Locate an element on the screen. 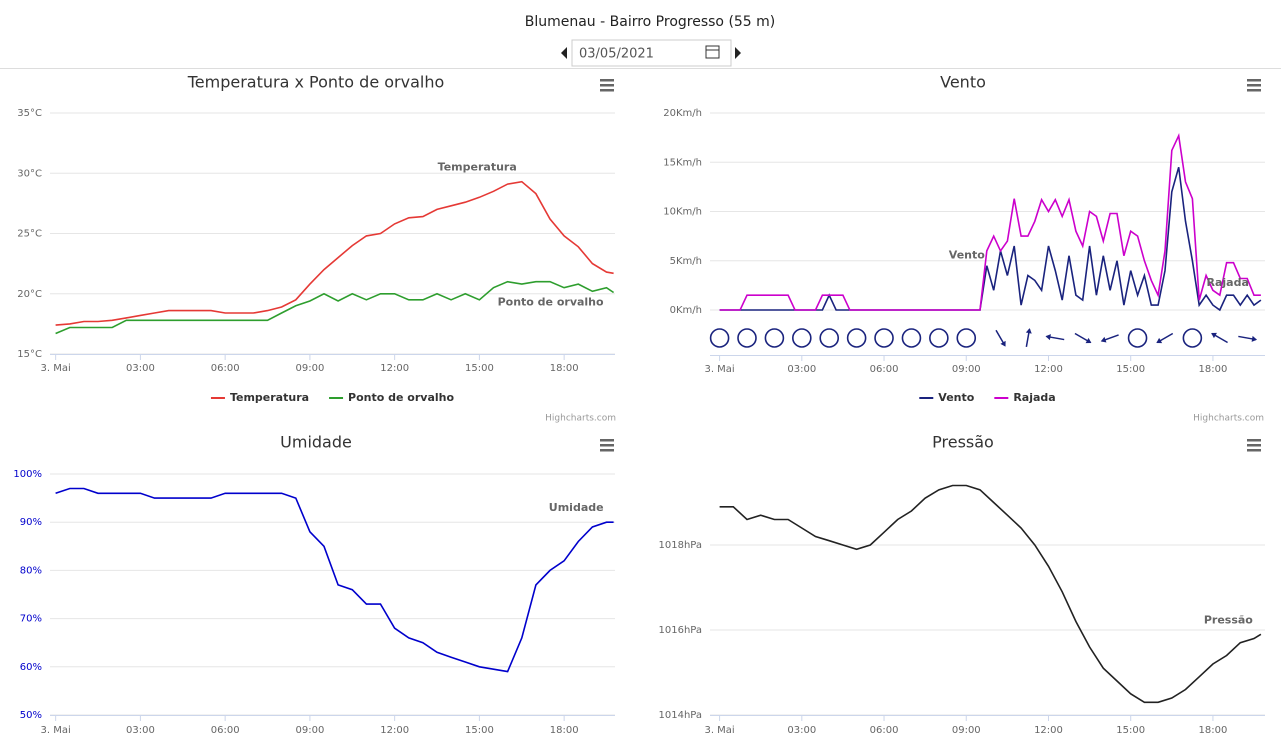  prev-day is located at coordinates (564, 53).